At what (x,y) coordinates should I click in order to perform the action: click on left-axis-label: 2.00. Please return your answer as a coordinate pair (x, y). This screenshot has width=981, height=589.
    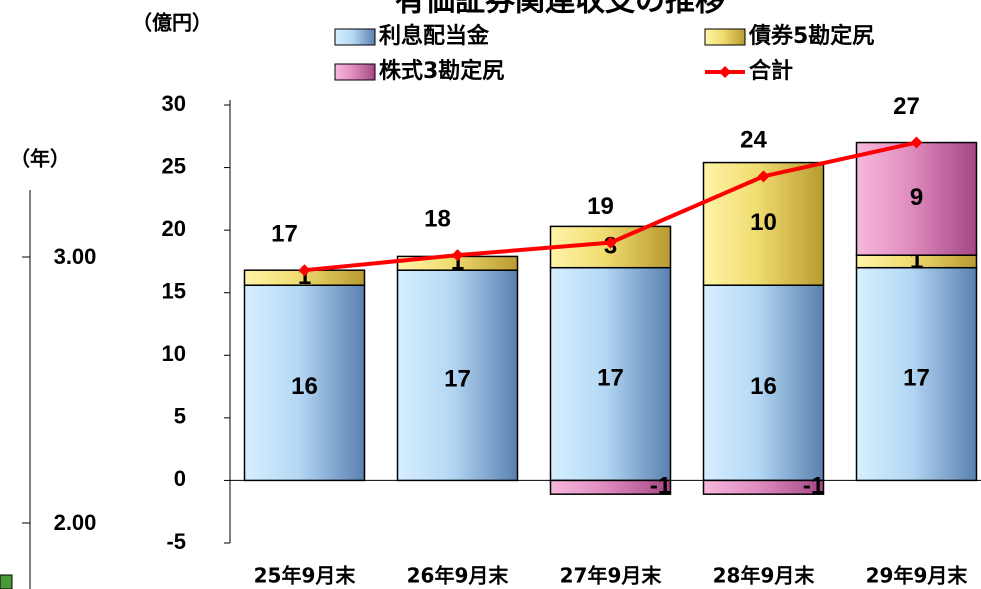
    Looking at the image, I should click on (75, 522).